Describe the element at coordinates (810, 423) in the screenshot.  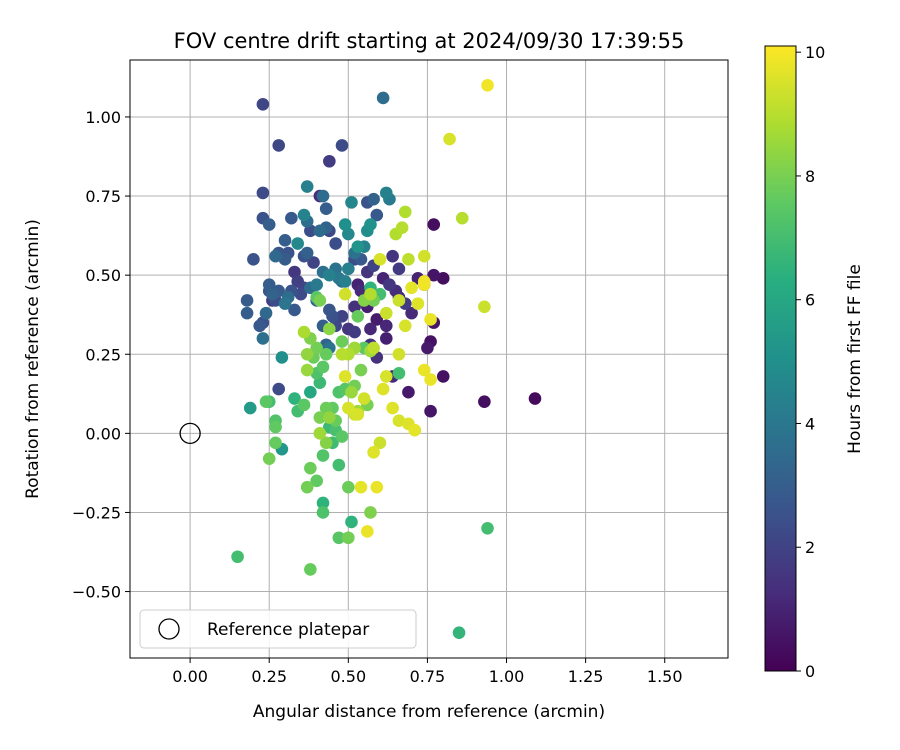
I see `colorbar-tick-label: 4` at that location.